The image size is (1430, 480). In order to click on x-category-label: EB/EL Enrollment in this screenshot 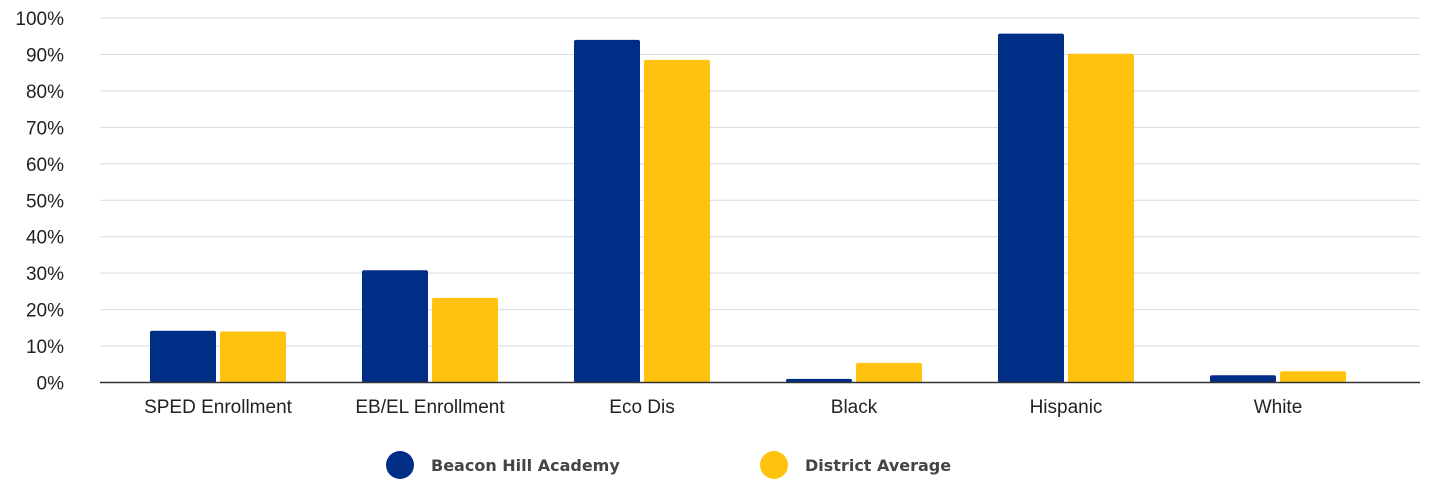, I will do `click(430, 407)`.